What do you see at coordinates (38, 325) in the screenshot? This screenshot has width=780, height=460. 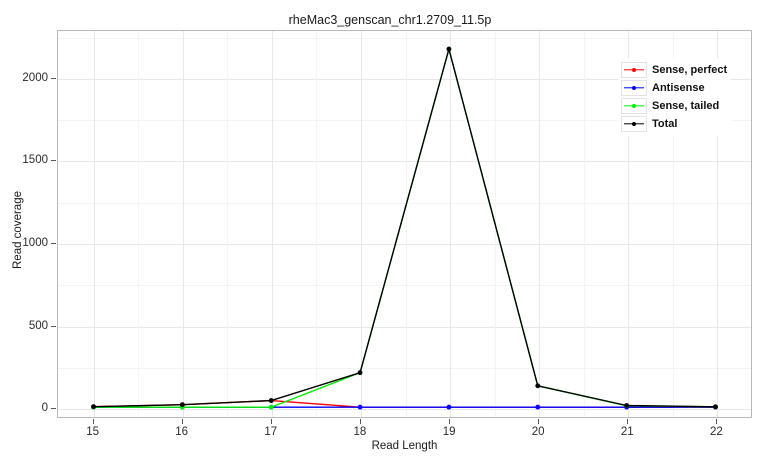 I see `y-tick-label: 500` at bounding box center [38, 325].